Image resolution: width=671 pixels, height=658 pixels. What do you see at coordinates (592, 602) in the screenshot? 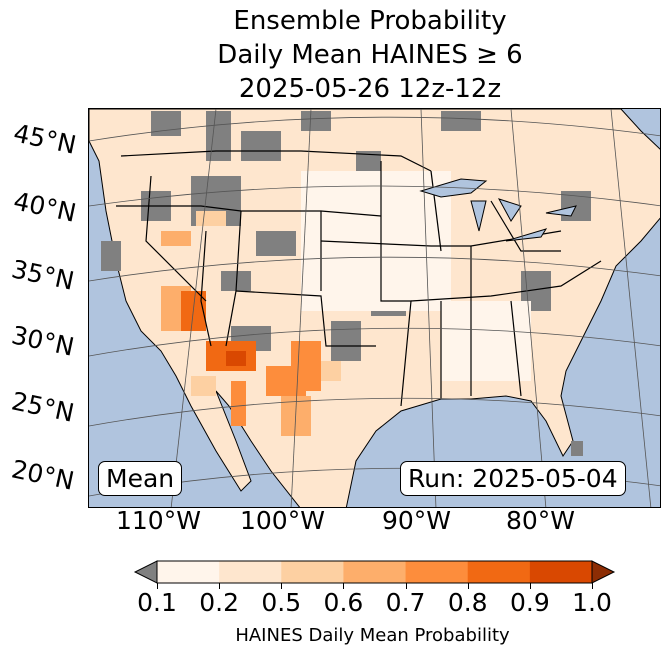
I see `colorbar-tick-label: 1.0` at bounding box center [592, 602].